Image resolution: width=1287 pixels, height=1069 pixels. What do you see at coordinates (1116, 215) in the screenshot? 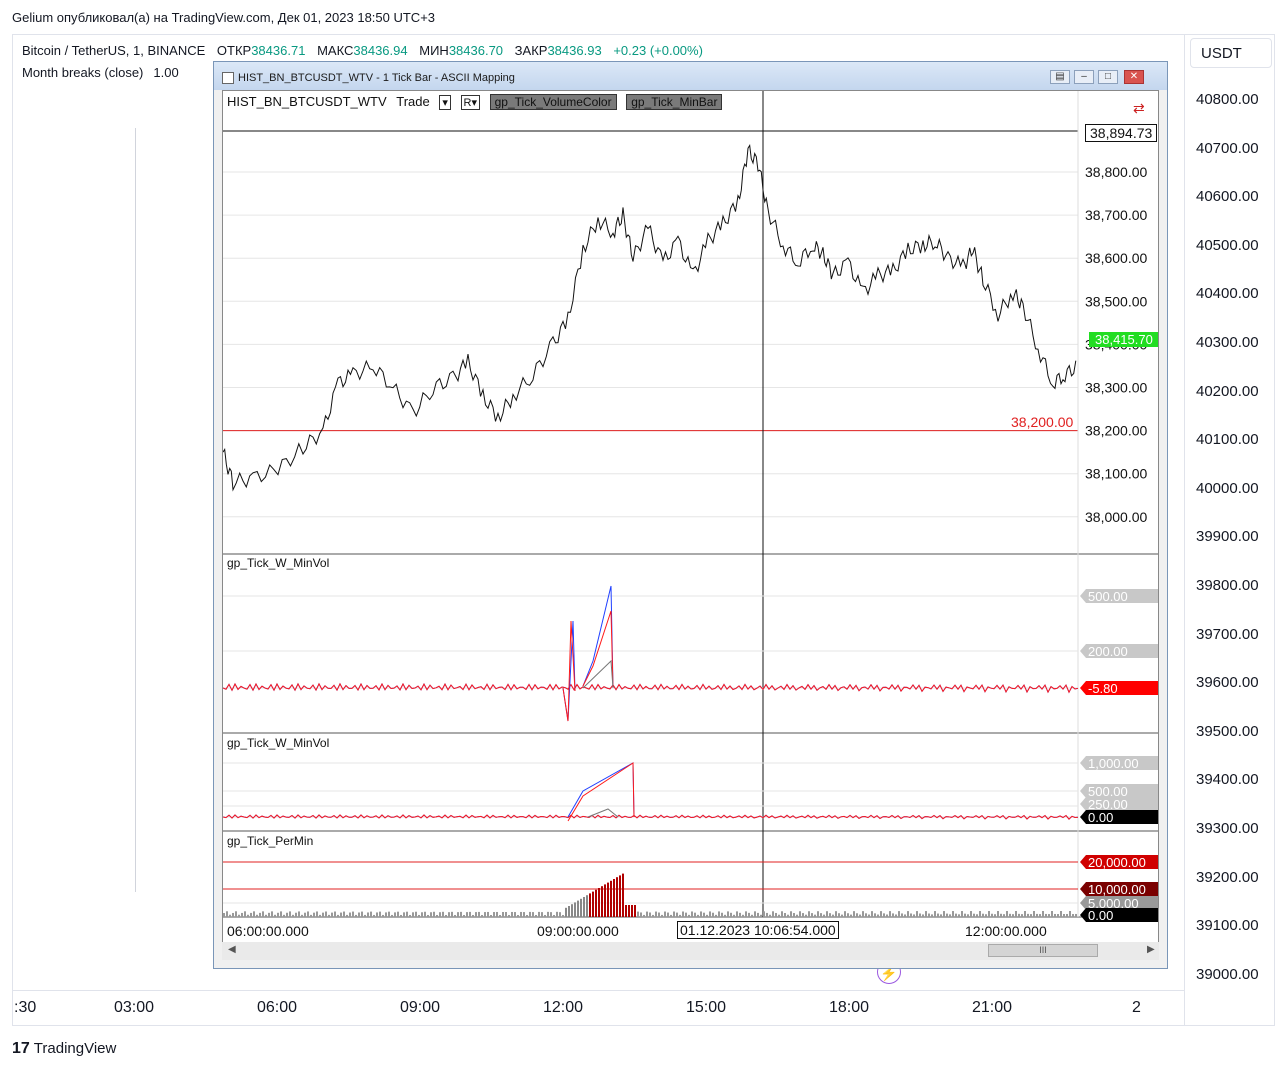
I see `price-scale-tick: 38,700.00` at bounding box center [1116, 215].